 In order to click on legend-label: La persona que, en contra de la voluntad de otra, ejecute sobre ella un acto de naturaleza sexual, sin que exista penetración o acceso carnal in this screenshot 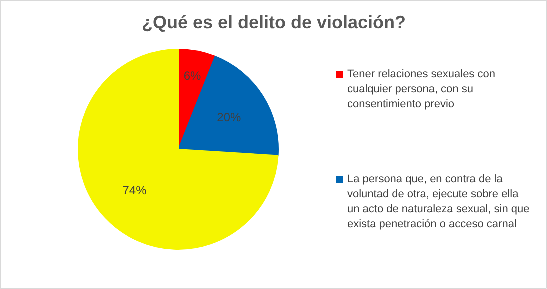, I will do `click(439, 202)`.